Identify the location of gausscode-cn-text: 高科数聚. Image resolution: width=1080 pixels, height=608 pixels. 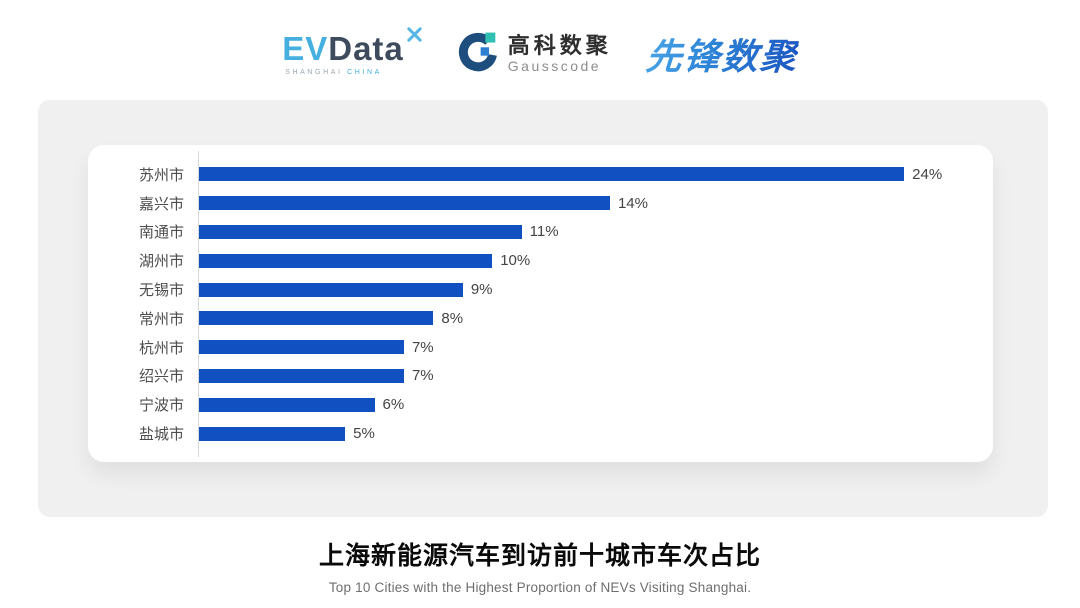
(559, 46).